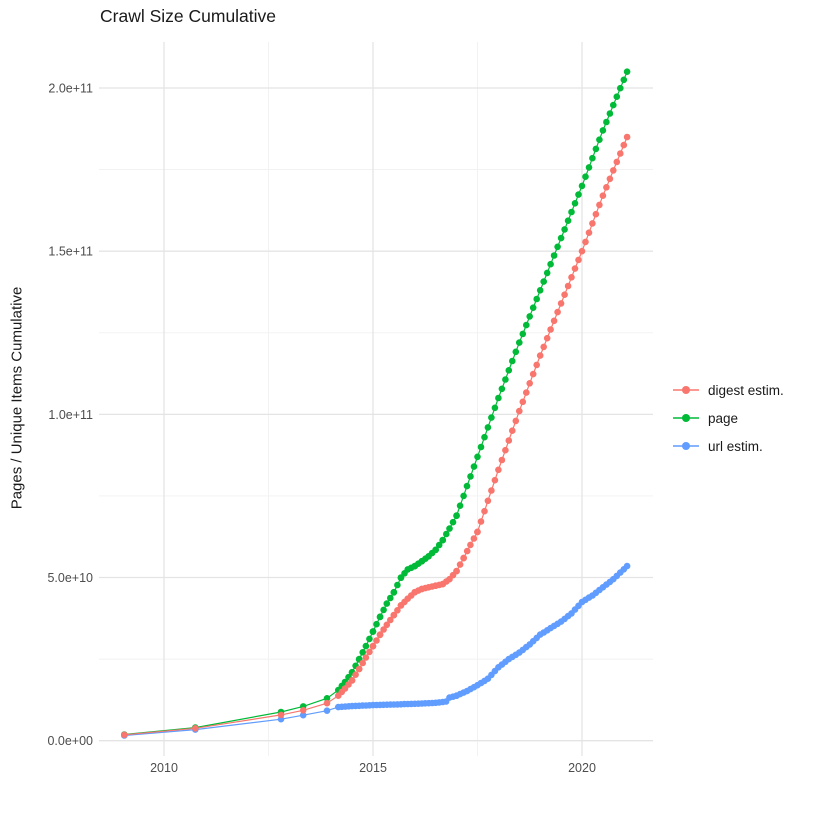 The width and height of the screenshot is (826, 827). I want to click on x-axis-tick-labels: 2010 2015 2020, so click(373, 768).